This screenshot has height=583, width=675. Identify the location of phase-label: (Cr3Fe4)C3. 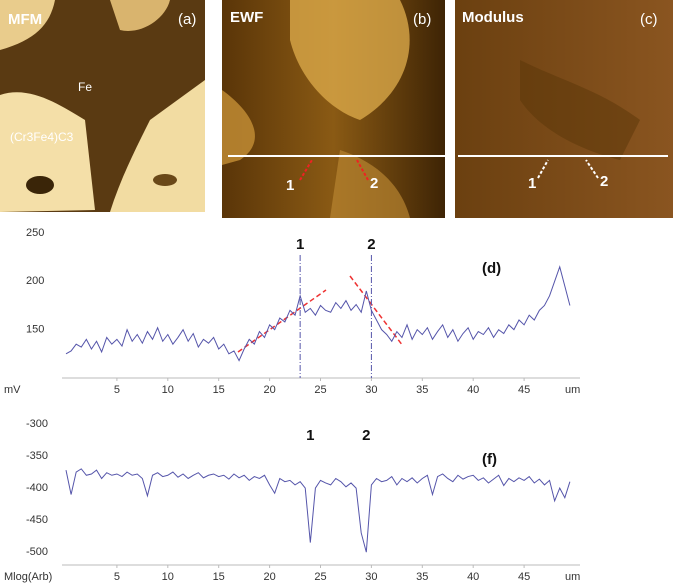
(42, 137).